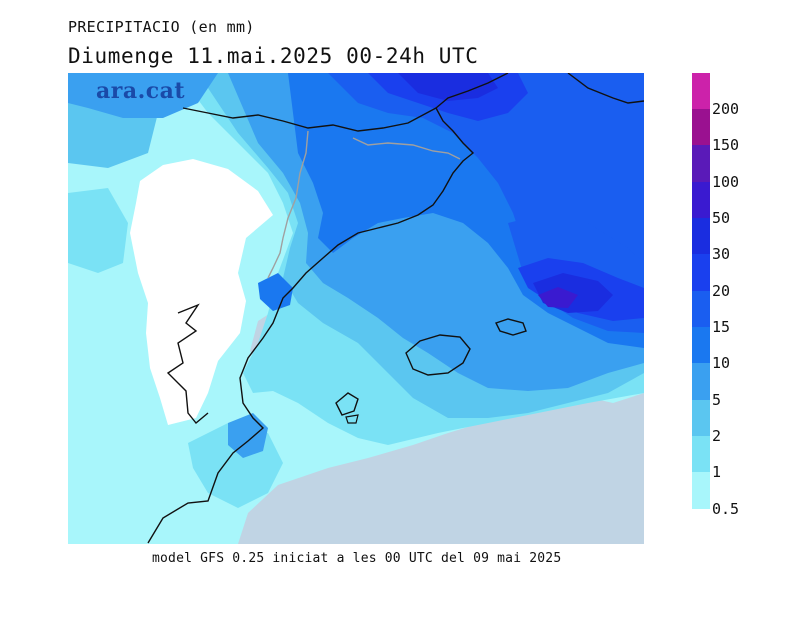 This screenshot has width=800, height=617. I want to click on island-menorca, so click(511, 327).